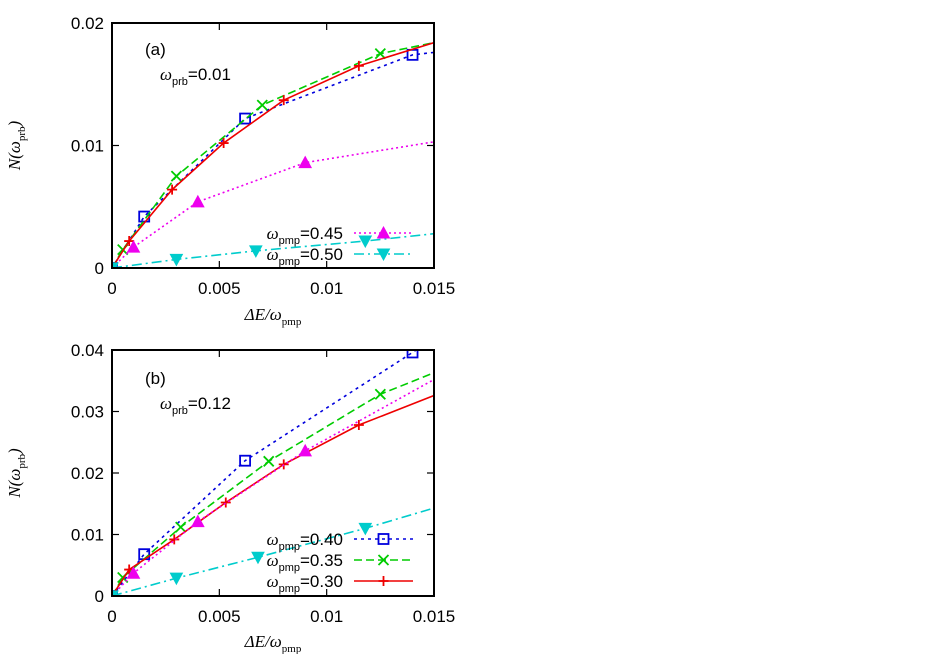 The image size is (934, 654). Describe the element at coordinates (14, 123) in the screenshot. I see `y-axis-label-part: )` at that location.